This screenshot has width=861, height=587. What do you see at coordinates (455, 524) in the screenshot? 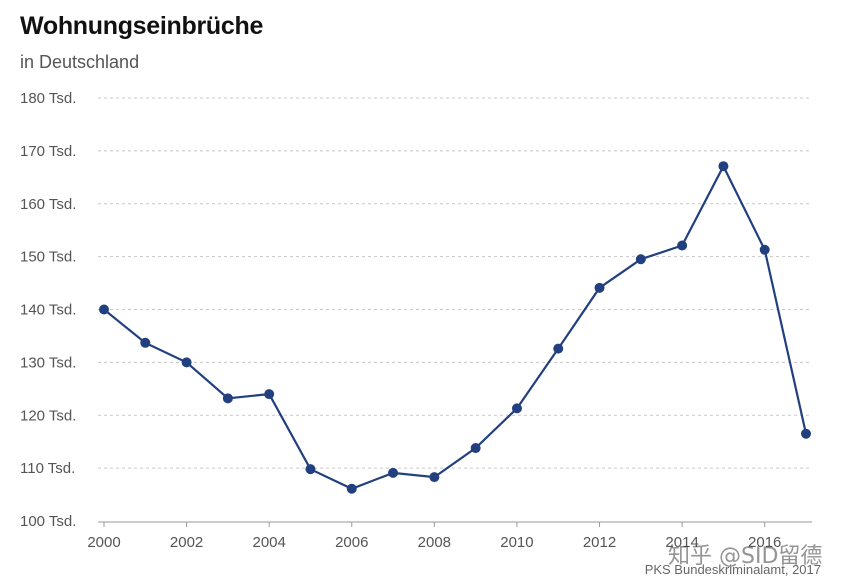
I see `axis-layer` at bounding box center [455, 524].